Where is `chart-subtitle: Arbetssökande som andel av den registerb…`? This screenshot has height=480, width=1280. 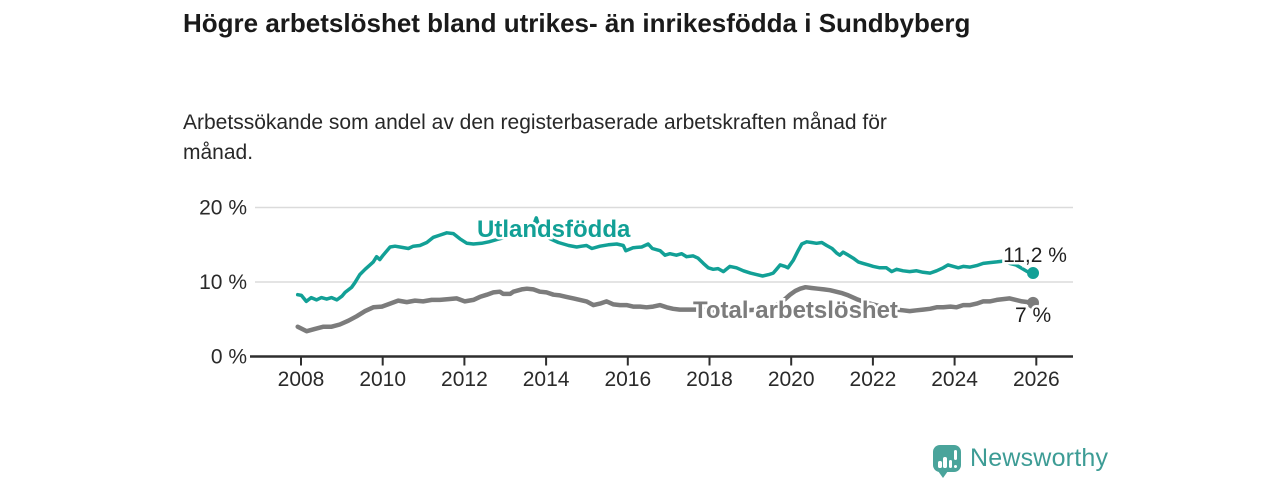 chart-subtitle: Arbetssökande som andel av den registerb… is located at coordinates (535, 137).